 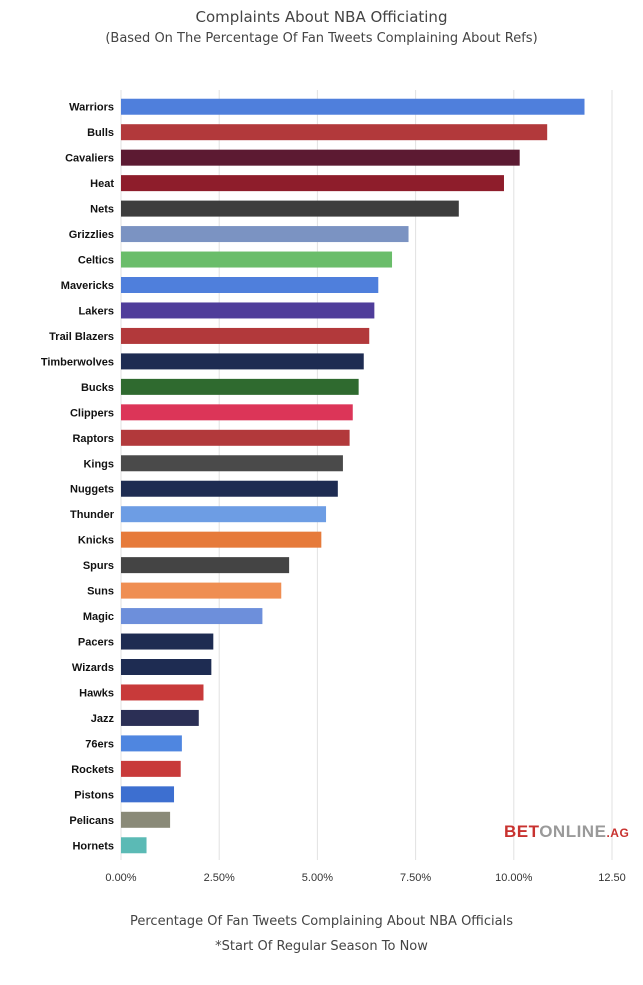 What do you see at coordinates (93, 846) in the screenshot?
I see `category-label: Hornets` at bounding box center [93, 846].